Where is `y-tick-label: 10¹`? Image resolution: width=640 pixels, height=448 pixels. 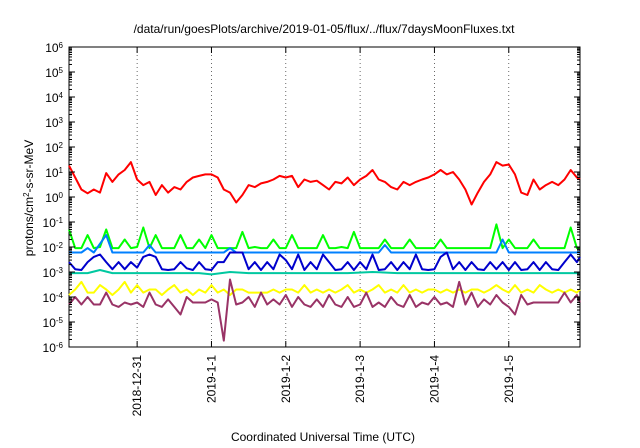 y-tick-label: 10¹ is located at coordinates (54, 173).